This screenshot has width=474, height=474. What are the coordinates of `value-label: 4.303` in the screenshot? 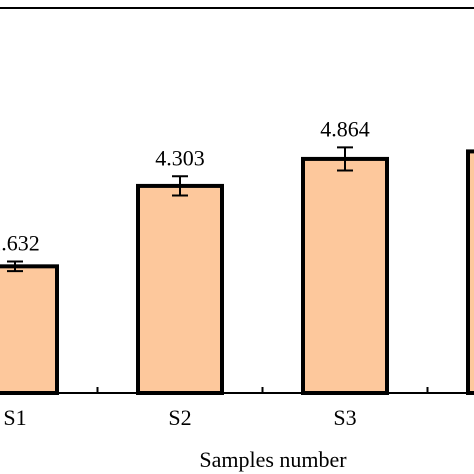 It's located at (180, 157).